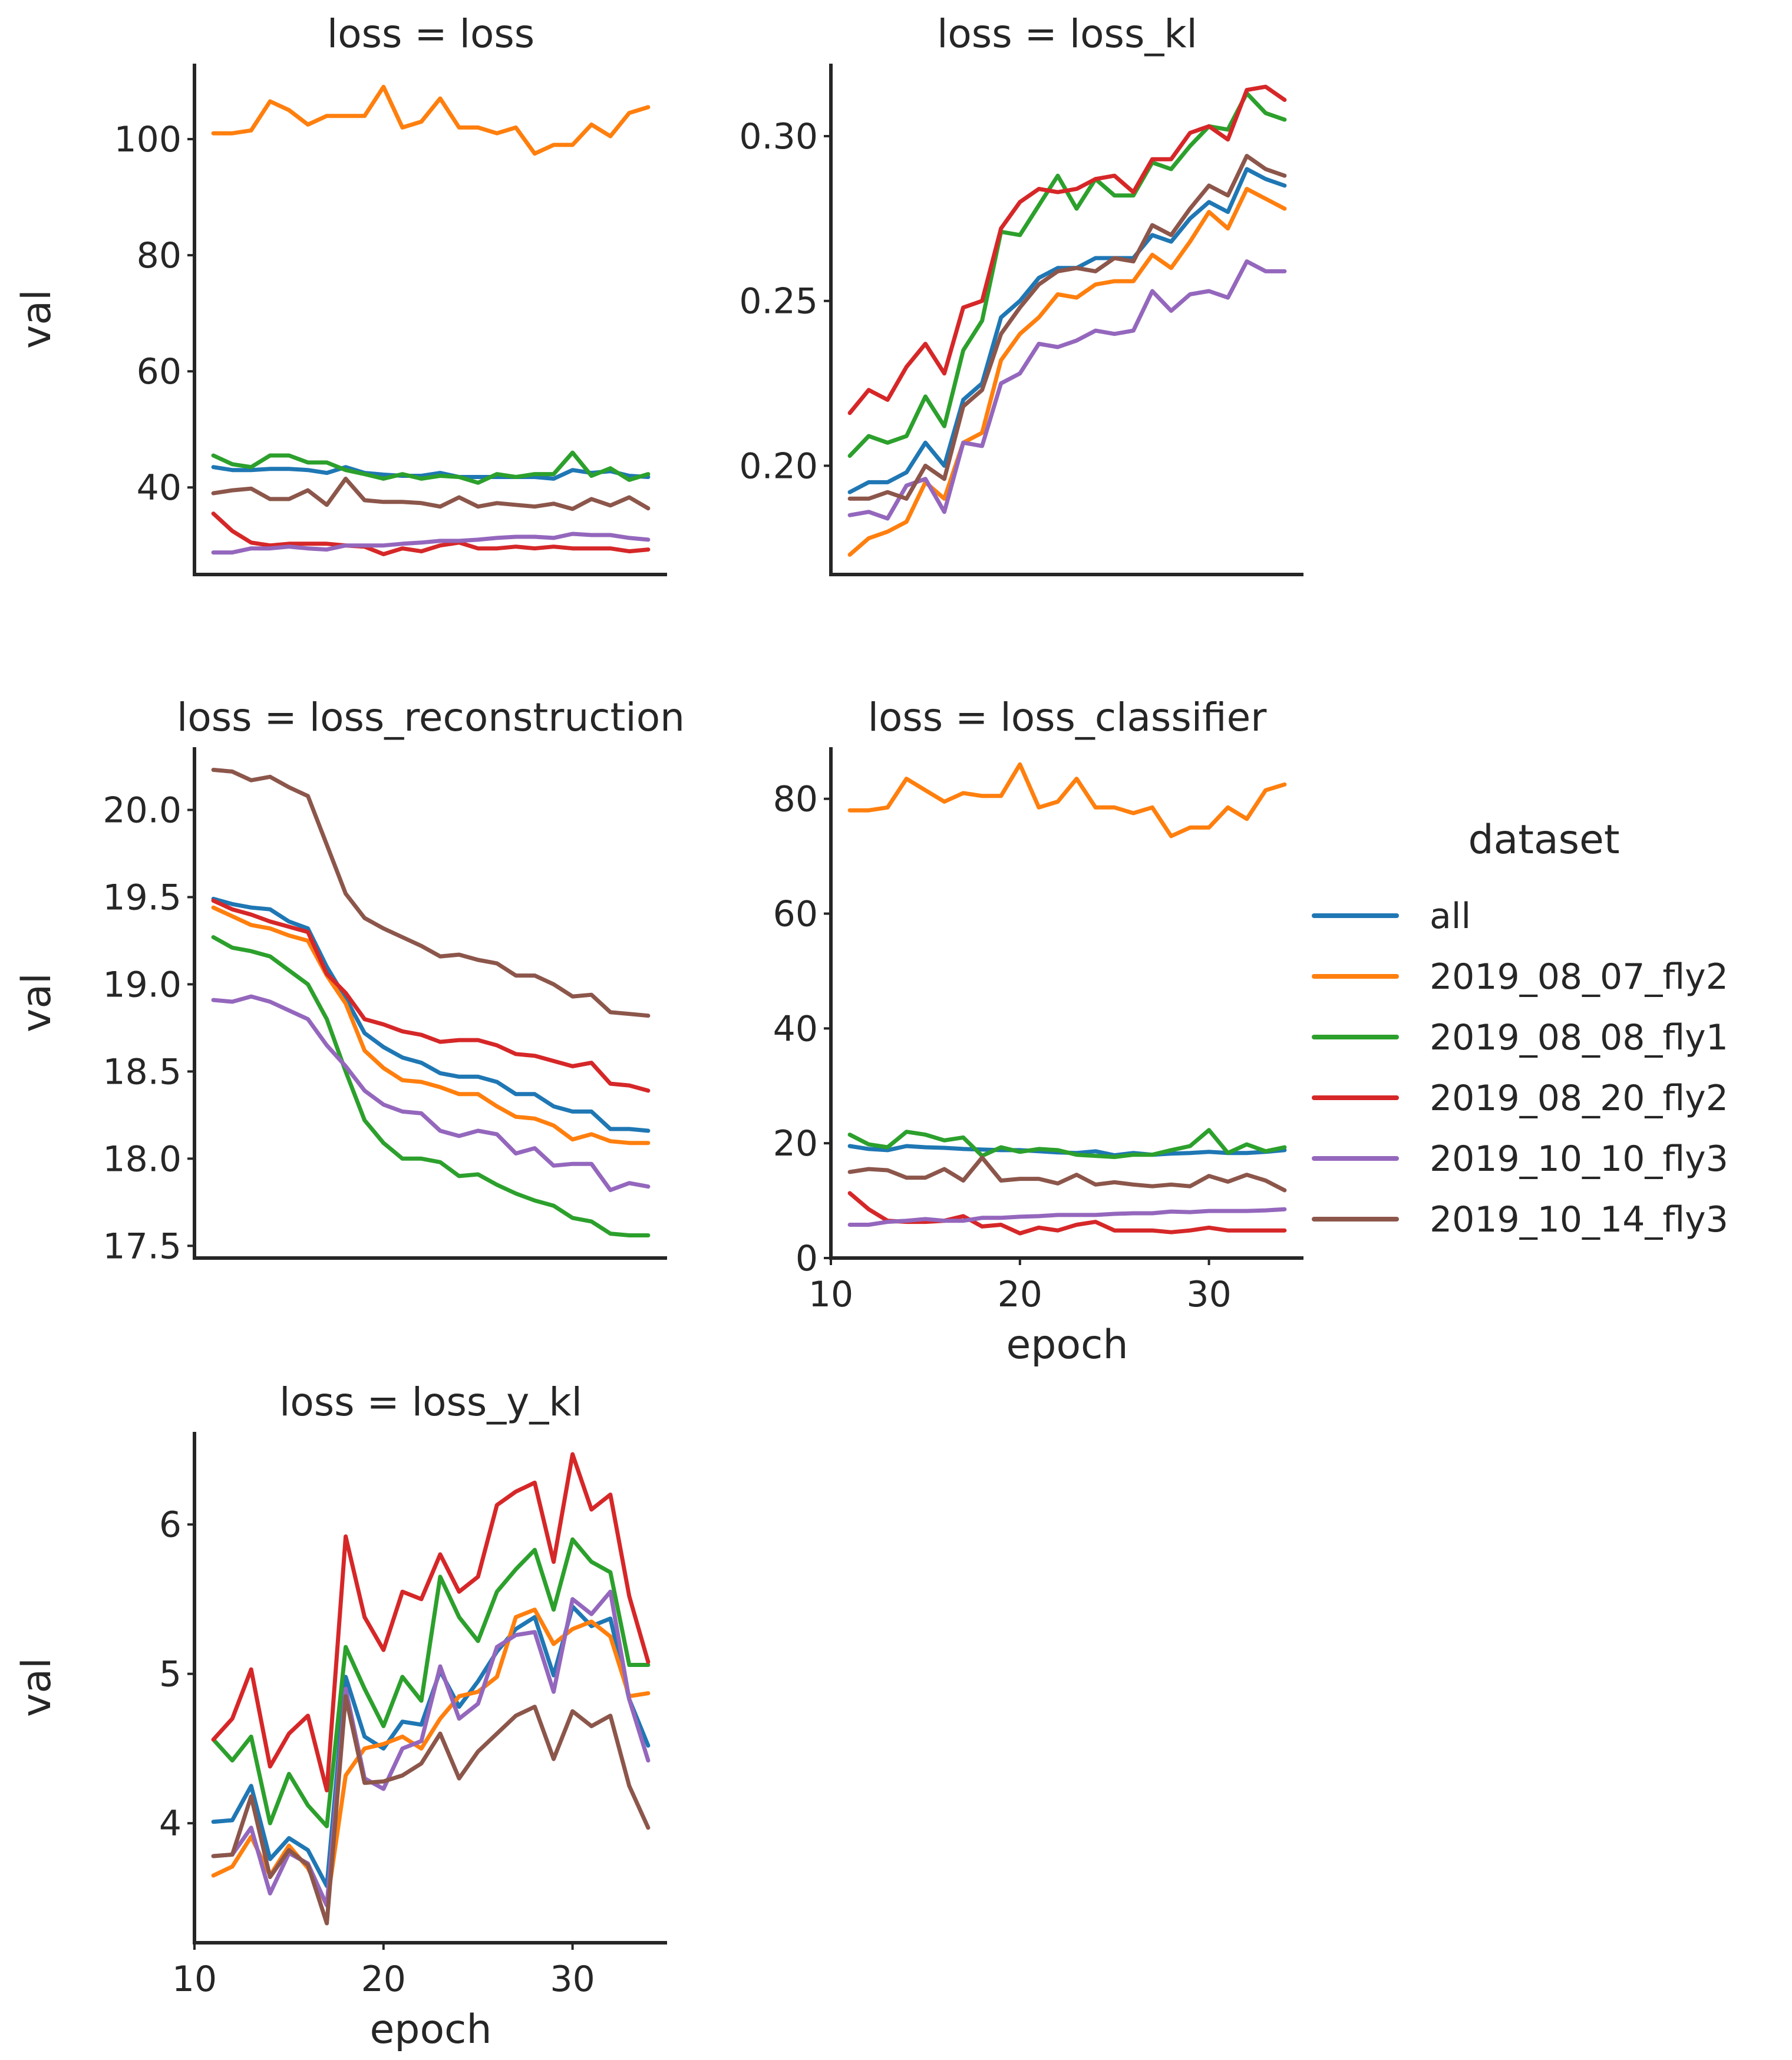 This screenshot has height=2060, width=1792. I want to click on legend-label: all, so click(1450, 917).